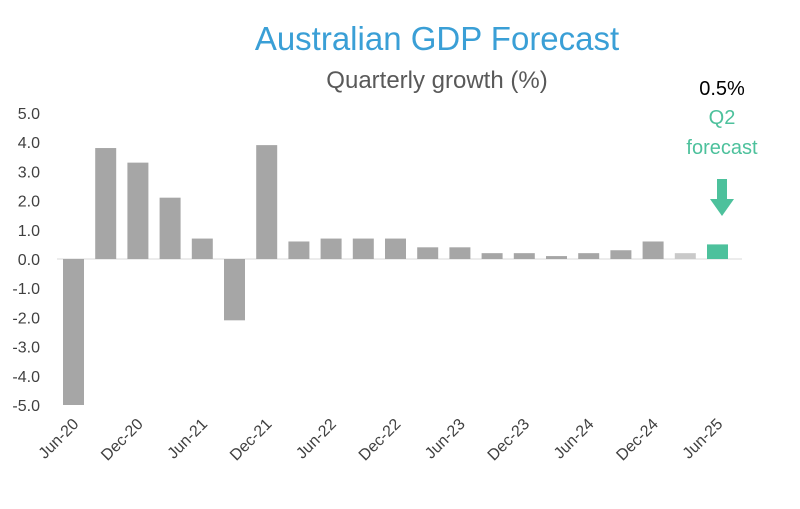 The height and width of the screenshot is (509, 800). Describe the element at coordinates (637, 440) in the screenshot. I see `x-tick-label: Dec-24` at that location.